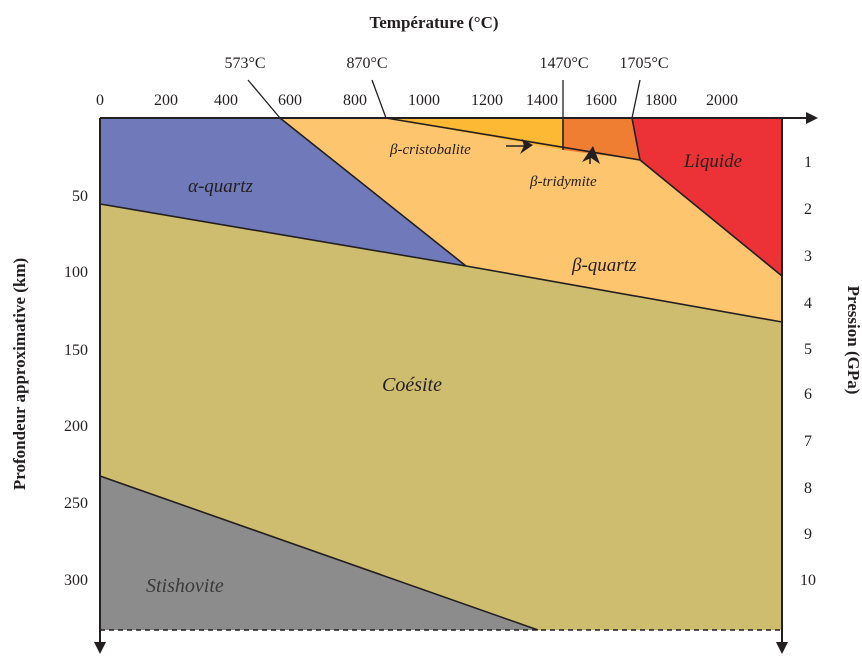 This screenshot has height=661, width=862. Describe the element at coordinates (808, 534) in the screenshot. I see `pressure-tick-label: 9` at that location.